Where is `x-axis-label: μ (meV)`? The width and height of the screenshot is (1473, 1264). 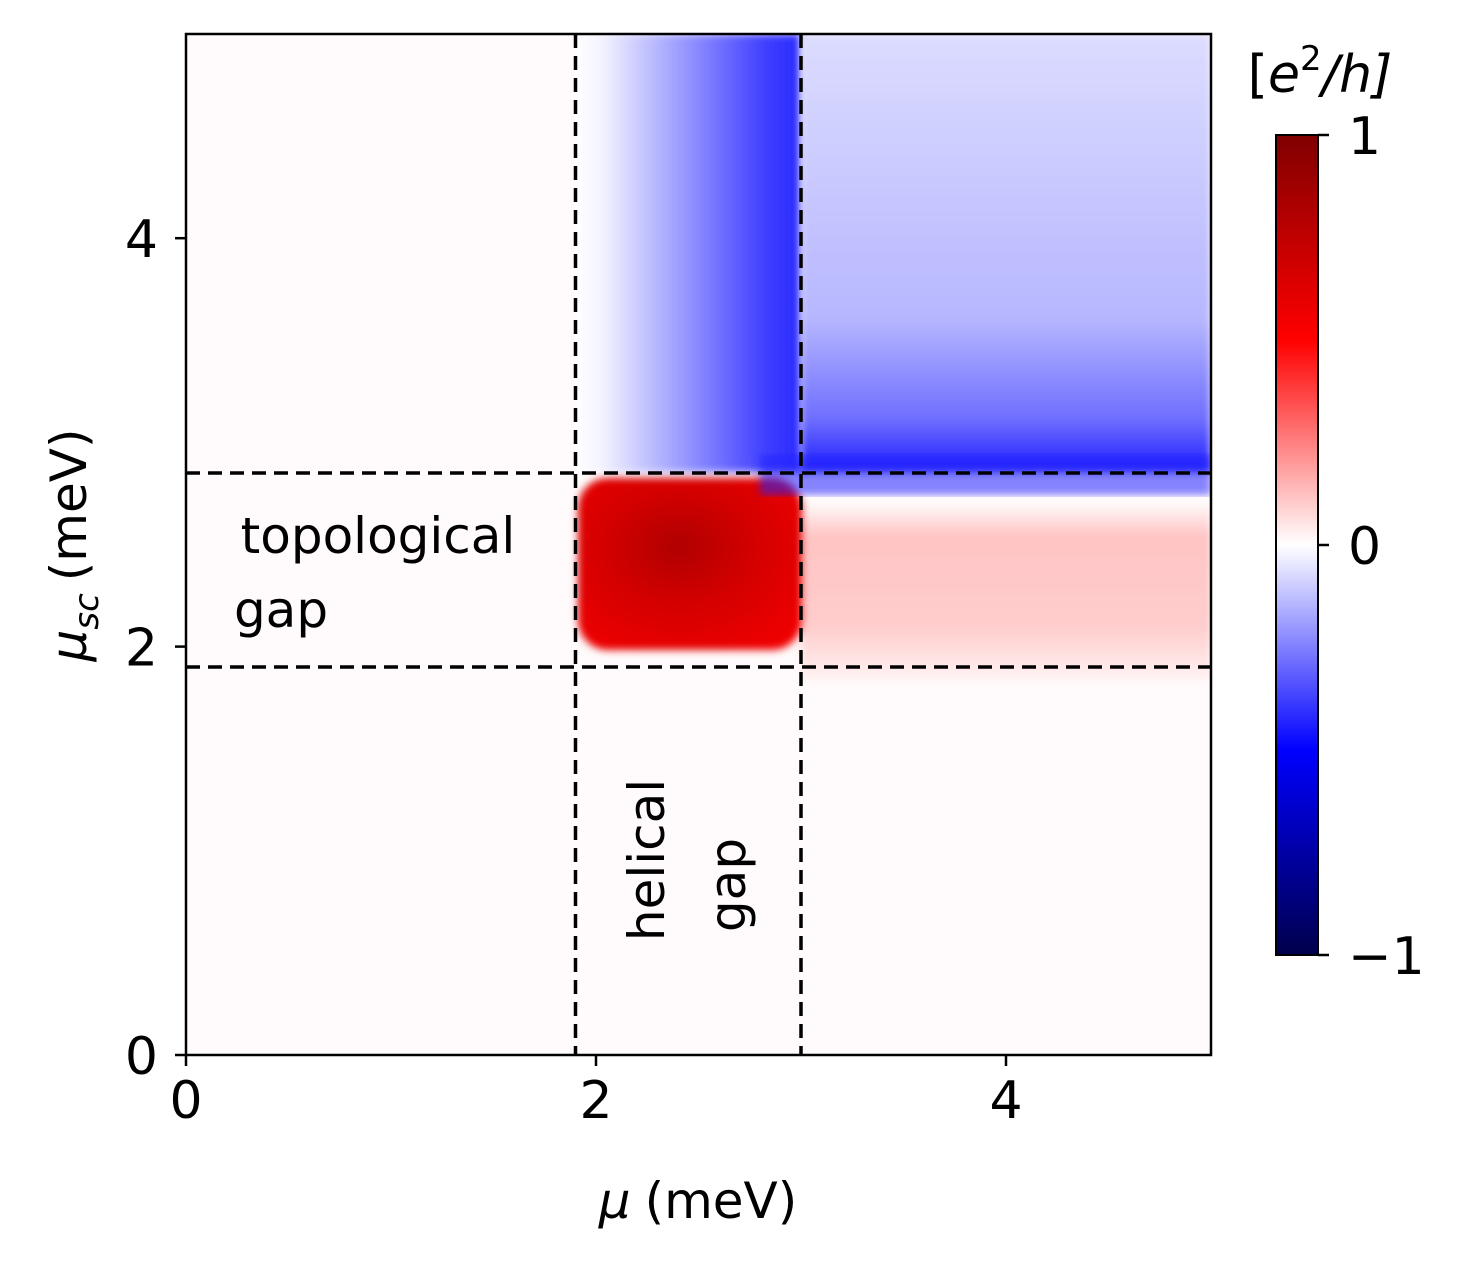
x-axis-label: μ (meV) is located at coordinates (698, 1201).